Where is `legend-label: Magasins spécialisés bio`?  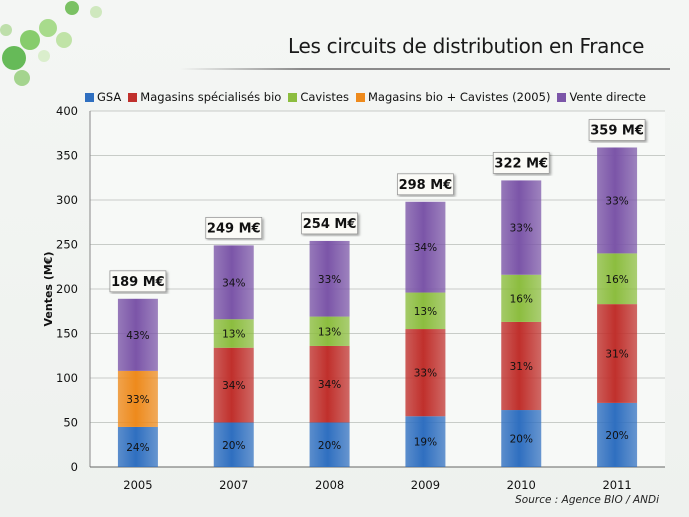
legend-label: Magasins spécialisés bio is located at coordinates (211, 97).